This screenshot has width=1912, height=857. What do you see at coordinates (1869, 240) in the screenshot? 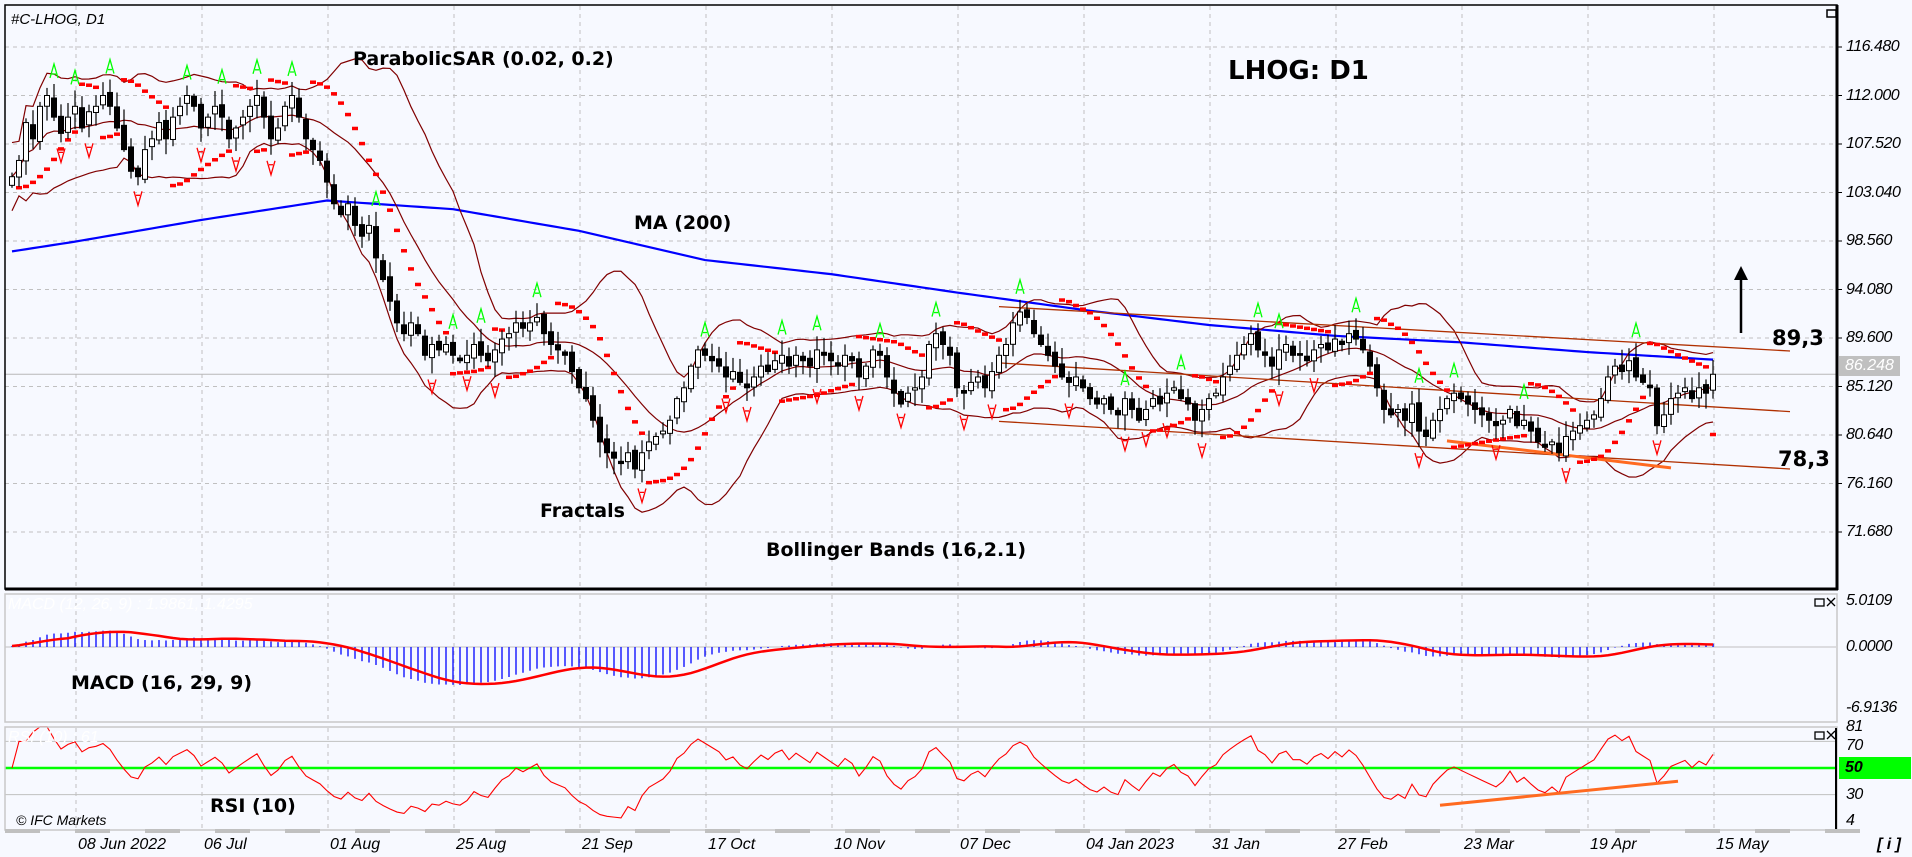
I see `price-tick-label: 98.560` at bounding box center [1869, 240].